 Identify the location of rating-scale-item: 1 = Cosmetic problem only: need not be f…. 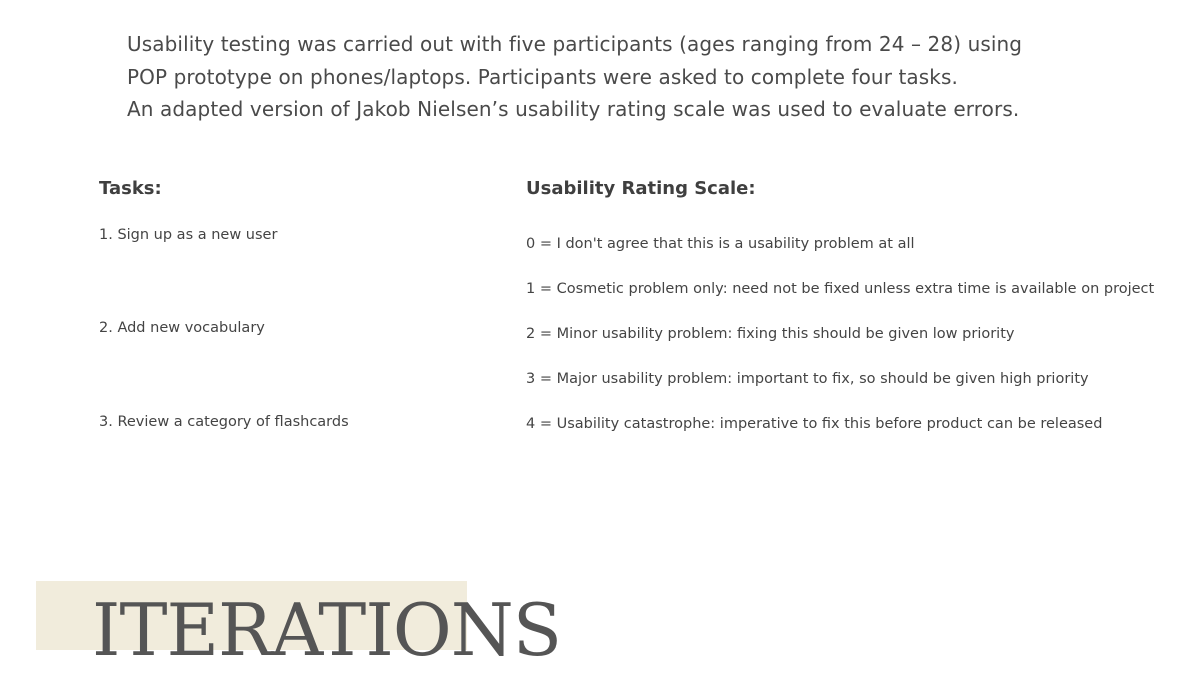
(840, 289).